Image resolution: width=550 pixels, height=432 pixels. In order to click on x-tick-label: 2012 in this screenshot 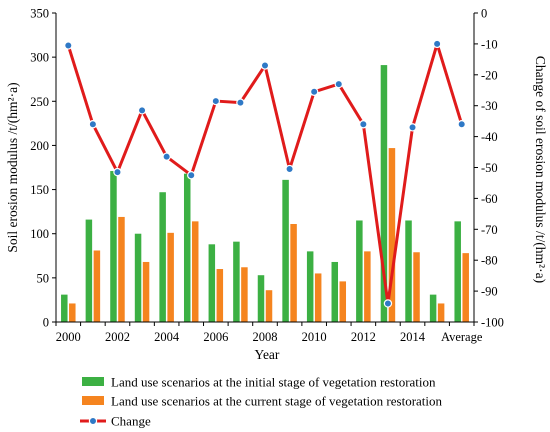, I will do `click(363, 337)`.